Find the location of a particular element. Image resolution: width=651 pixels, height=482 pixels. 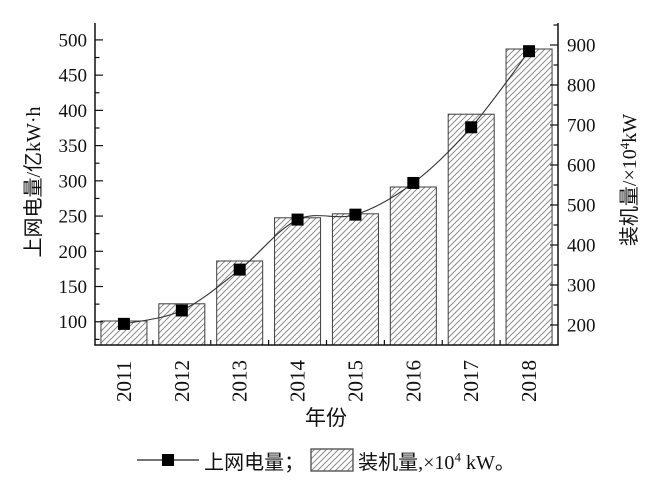

left-axis-tick-labels: 100 150 200 250 300 350 400 450 500 is located at coordinates (73, 181).